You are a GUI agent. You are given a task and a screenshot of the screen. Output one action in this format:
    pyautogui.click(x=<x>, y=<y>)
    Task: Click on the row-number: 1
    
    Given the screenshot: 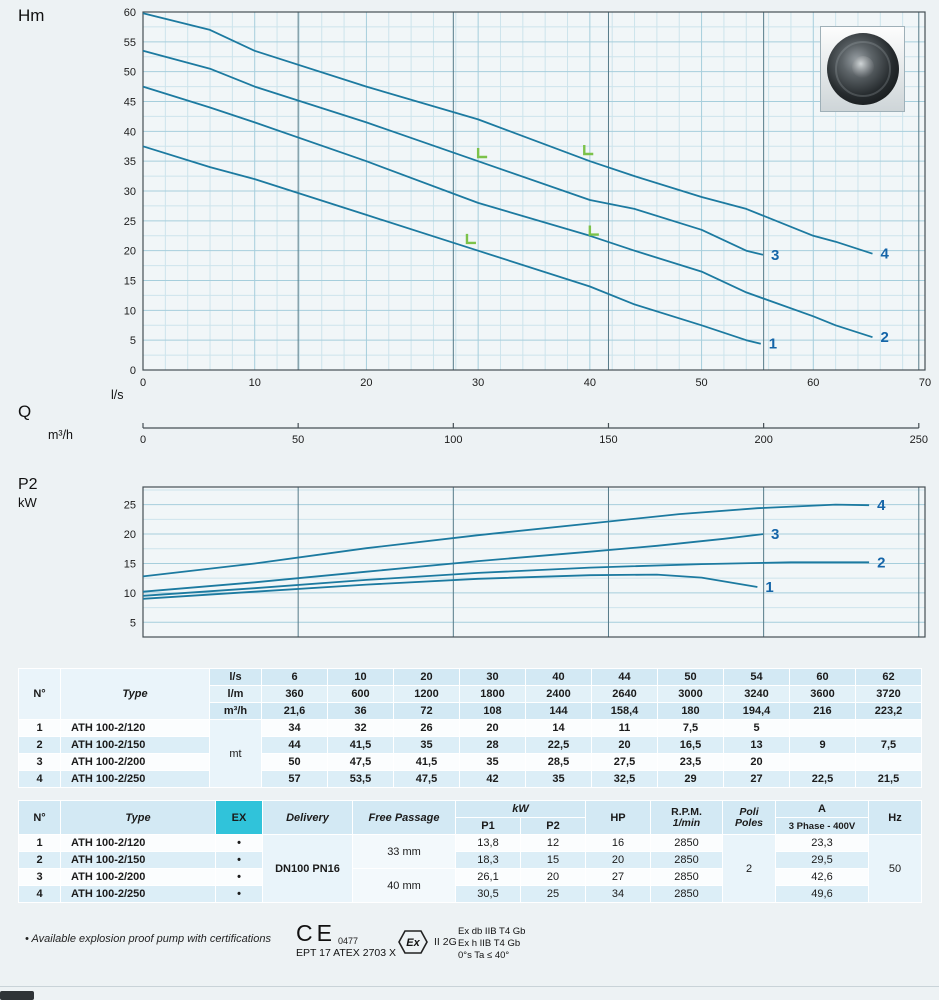 What is the action you would take?
    pyautogui.click(x=39, y=843)
    